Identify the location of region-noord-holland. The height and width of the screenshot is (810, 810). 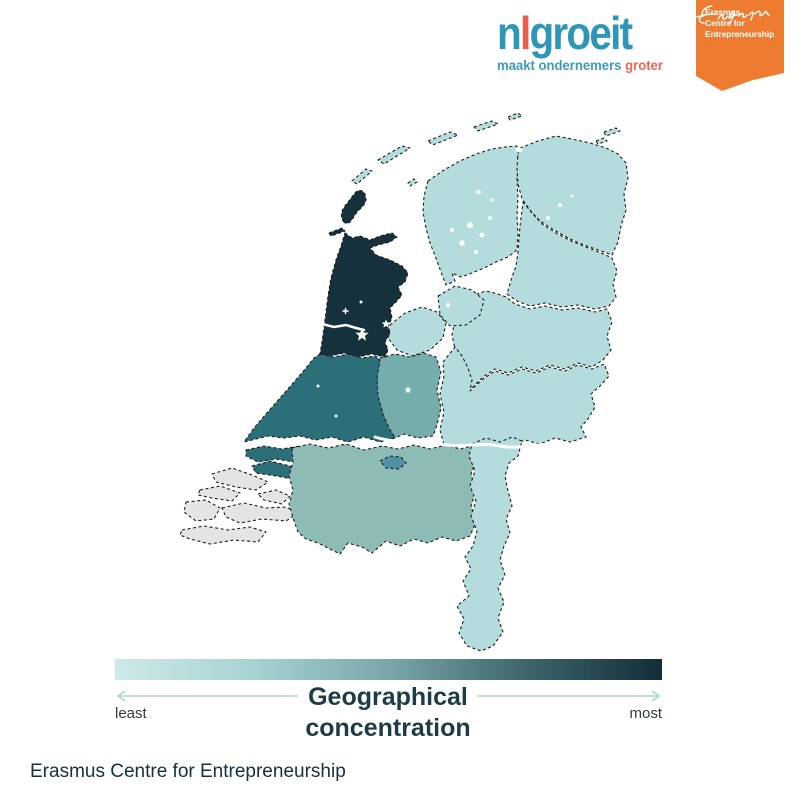
(364, 273).